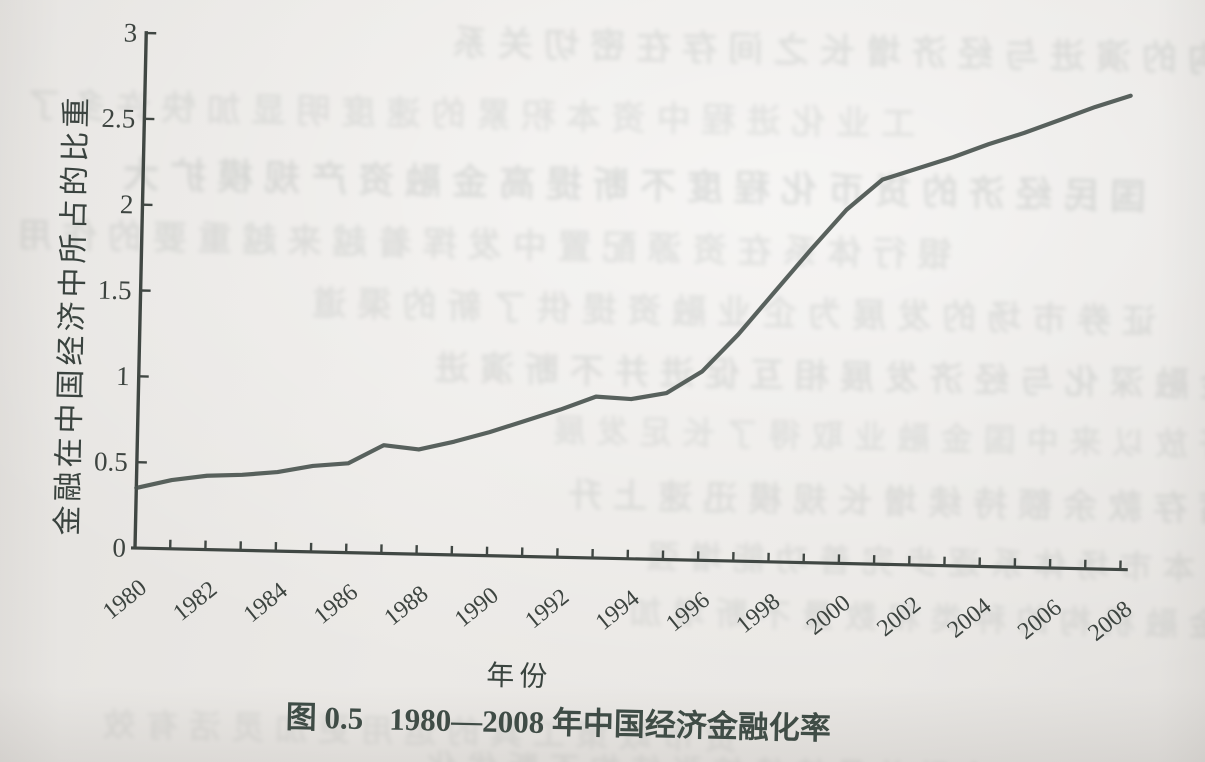 The image size is (1205, 762). What do you see at coordinates (759, 614) in the screenshot?
I see `x-tick-label: 1998` at bounding box center [759, 614].